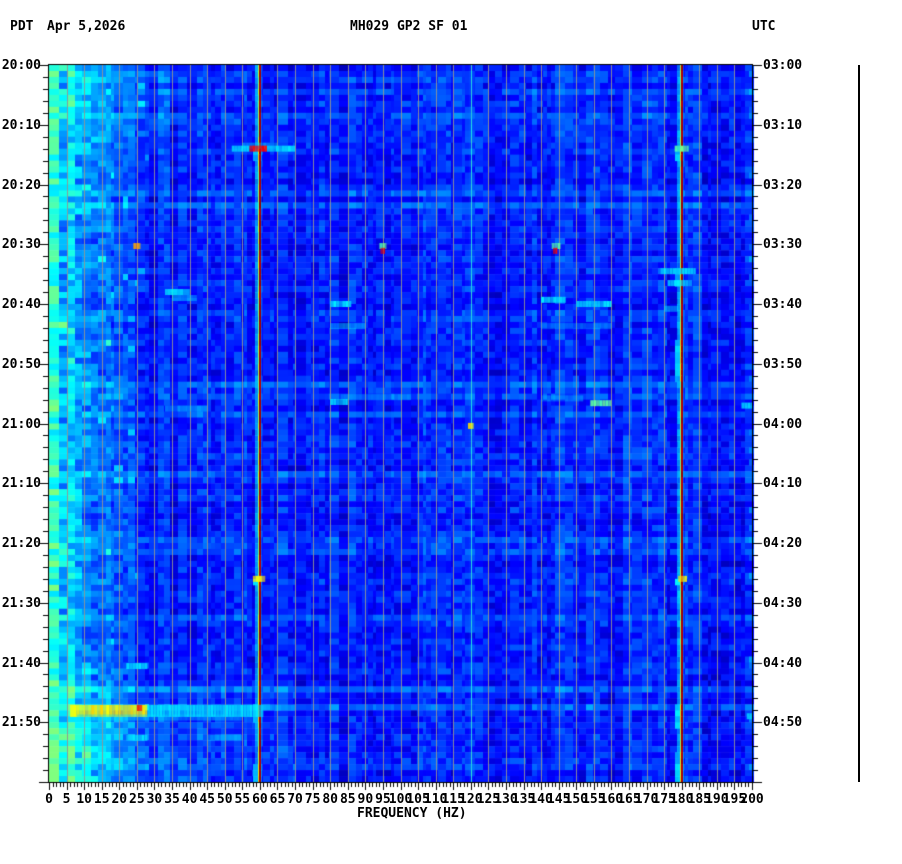 This screenshot has width=902, height=864. I want to click on right-scale-bar, so click(859, 423).